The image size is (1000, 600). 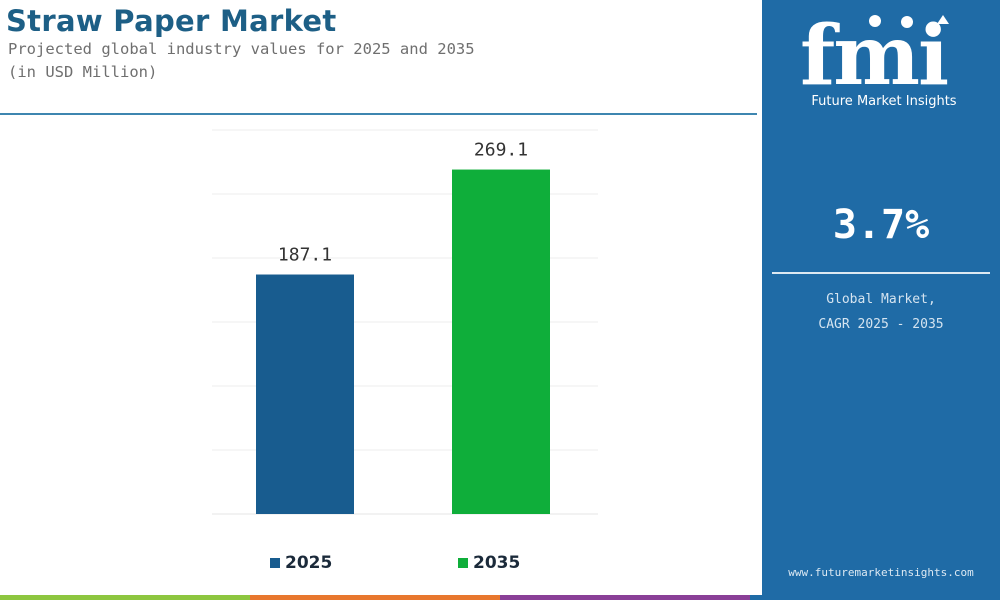 I want to click on fmi-logo: fmi, so click(x=875, y=54).